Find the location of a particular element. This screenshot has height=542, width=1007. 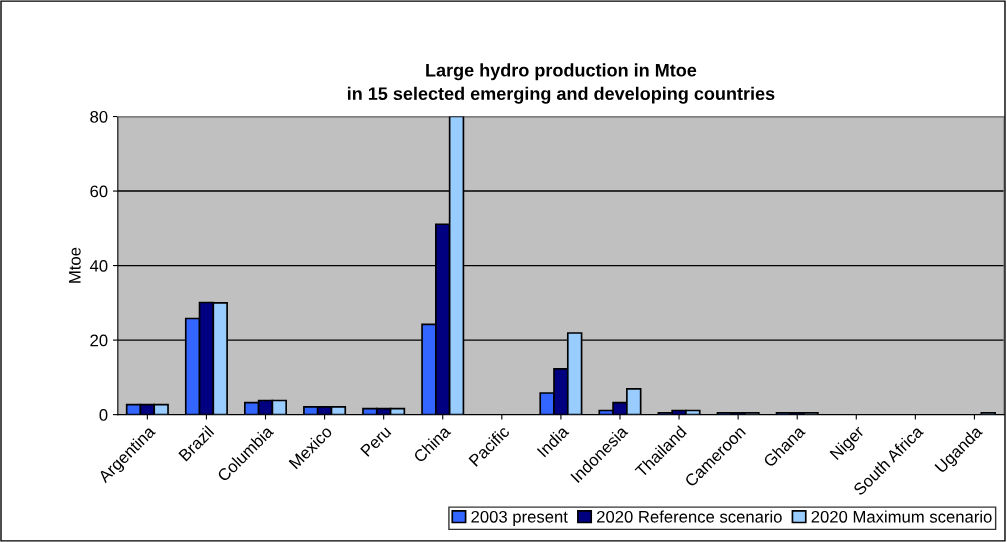

legend-label: 2020 Maximum scenario is located at coordinates (901, 516).